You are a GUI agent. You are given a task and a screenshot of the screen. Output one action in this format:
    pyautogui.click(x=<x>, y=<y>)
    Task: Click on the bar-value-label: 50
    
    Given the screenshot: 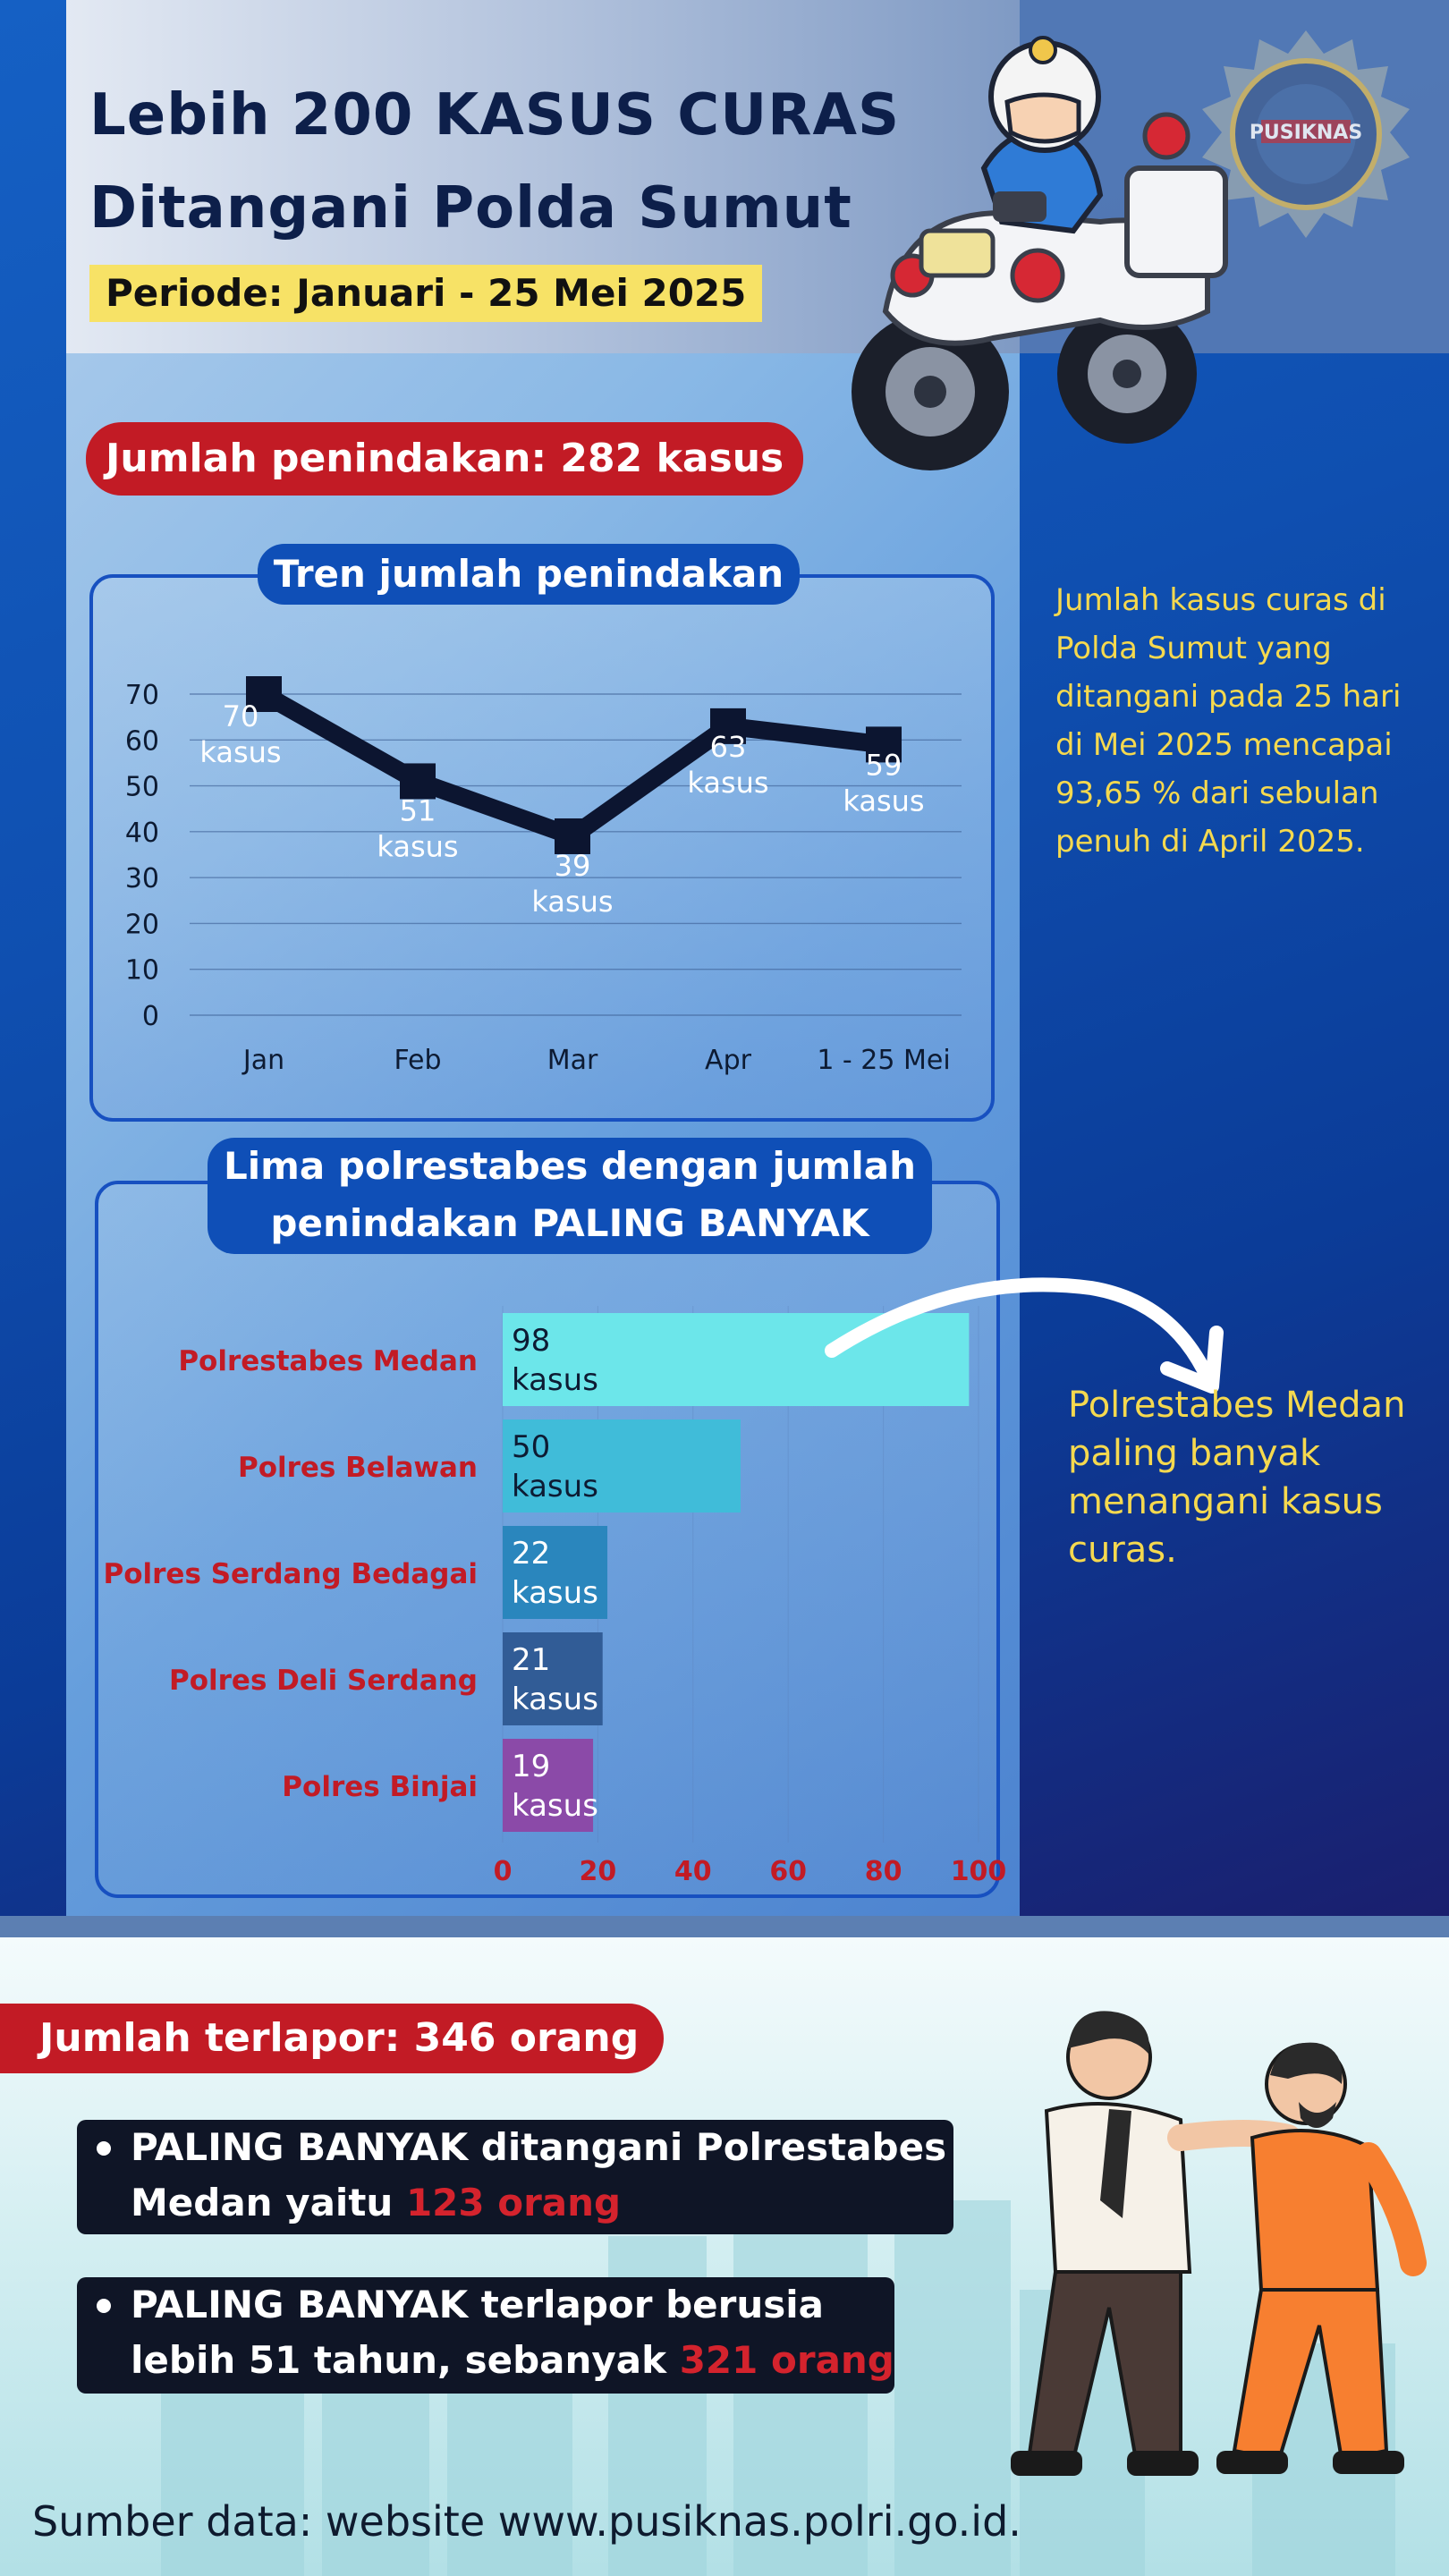 What is the action you would take?
    pyautogui.click(x=531, y=1447)
    